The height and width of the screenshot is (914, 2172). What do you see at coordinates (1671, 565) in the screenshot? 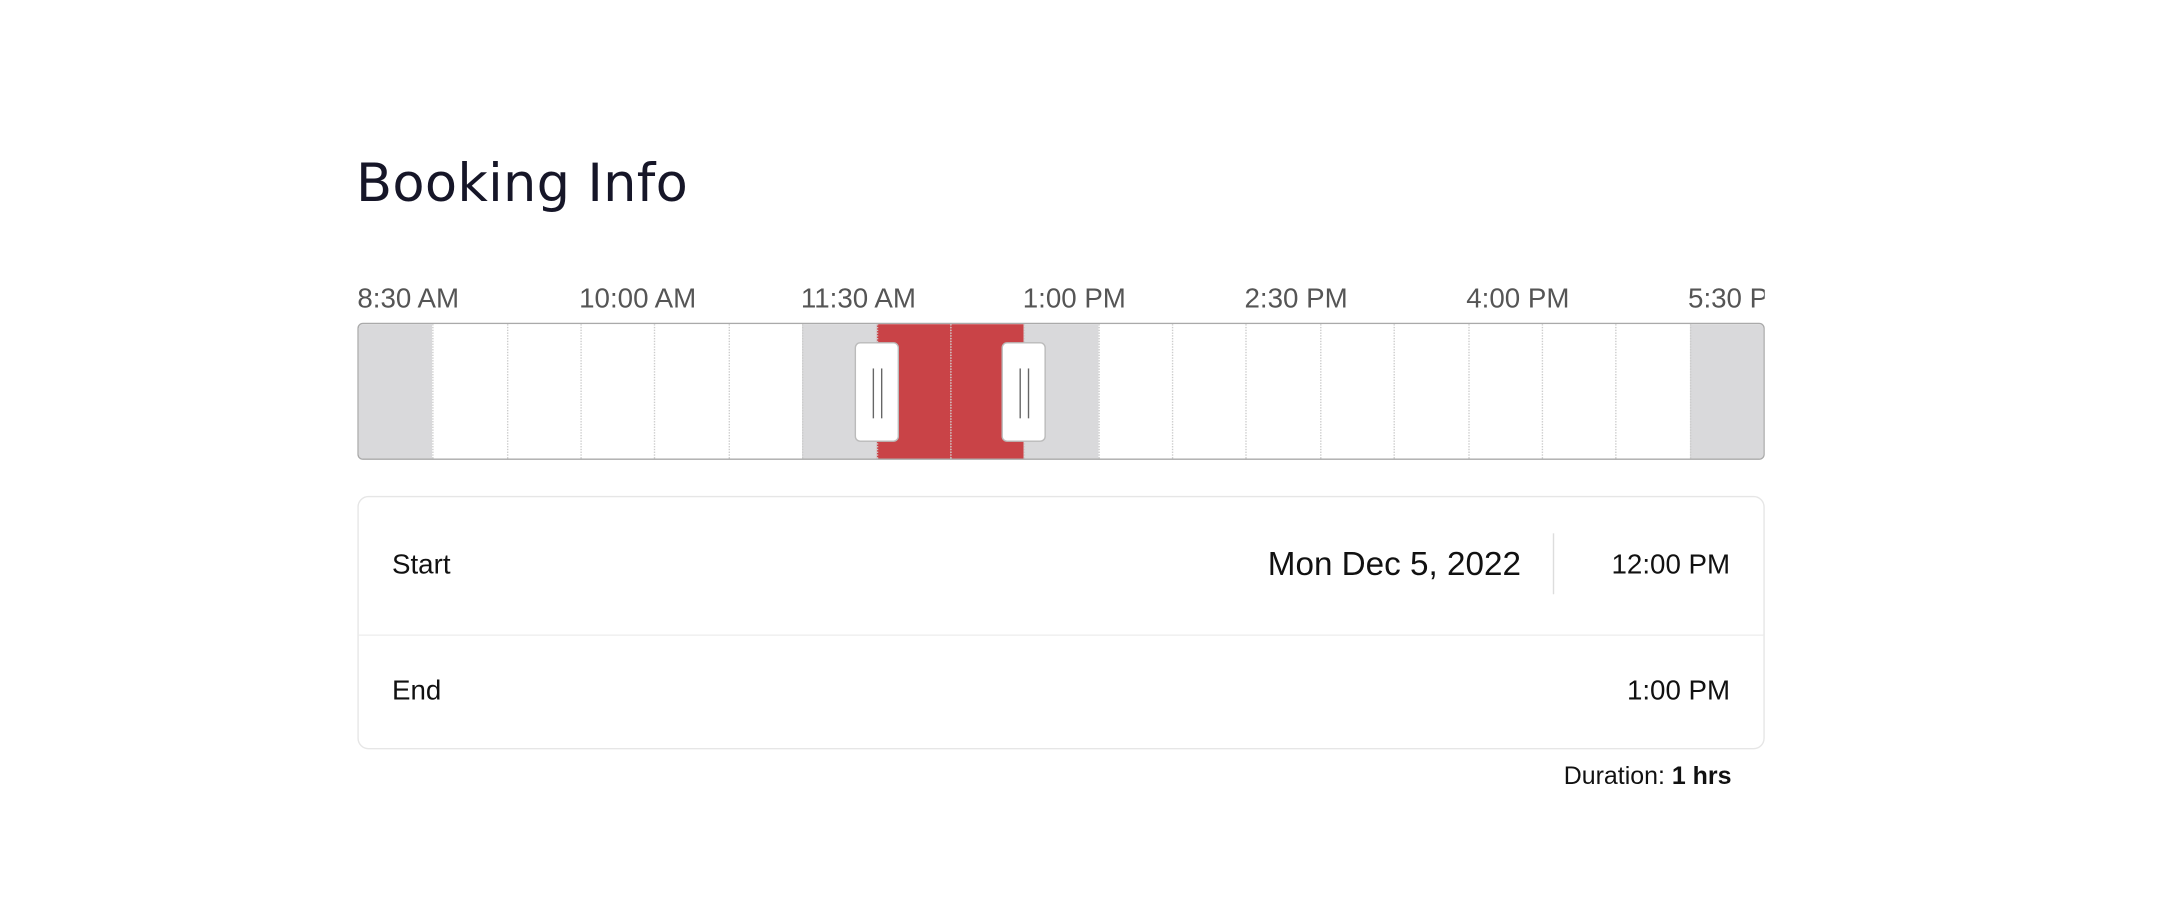
I see `start-time: 12:00 PM` at bounding box center [1671, 565].